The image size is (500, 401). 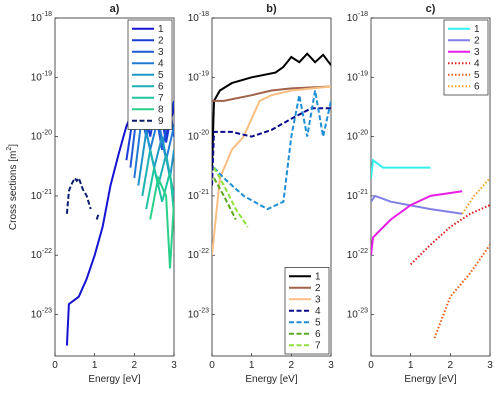 What do you see at coordinates (161, 120) in the screenshot?
I see `legend-label: 9` at bounding box center [161, 120].